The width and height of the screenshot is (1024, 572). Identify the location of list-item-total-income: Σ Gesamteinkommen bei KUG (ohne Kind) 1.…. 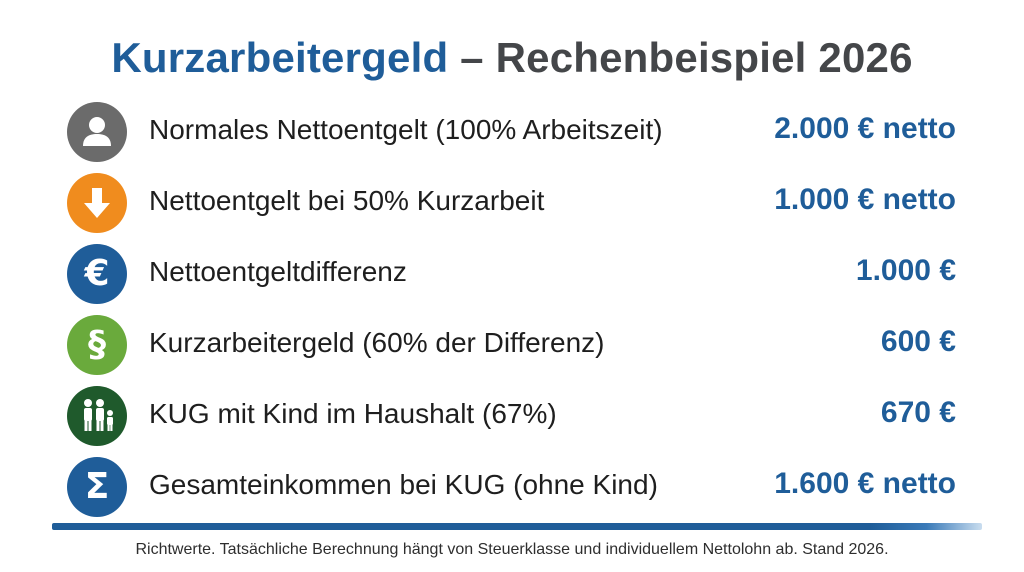
(512, 486).